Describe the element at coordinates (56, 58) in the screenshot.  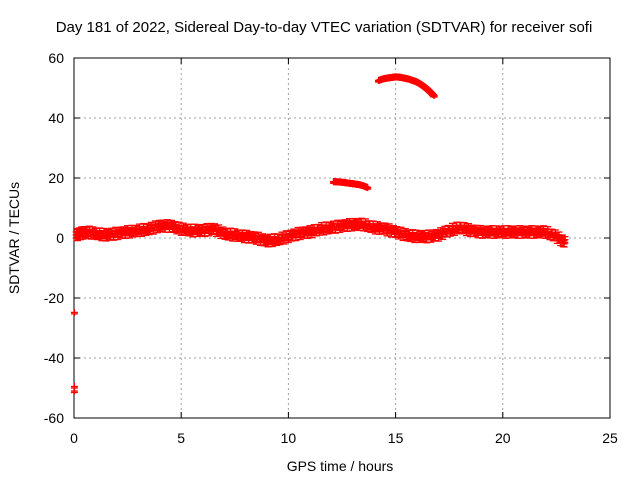
I see `y-tick-label: 60` at that location.